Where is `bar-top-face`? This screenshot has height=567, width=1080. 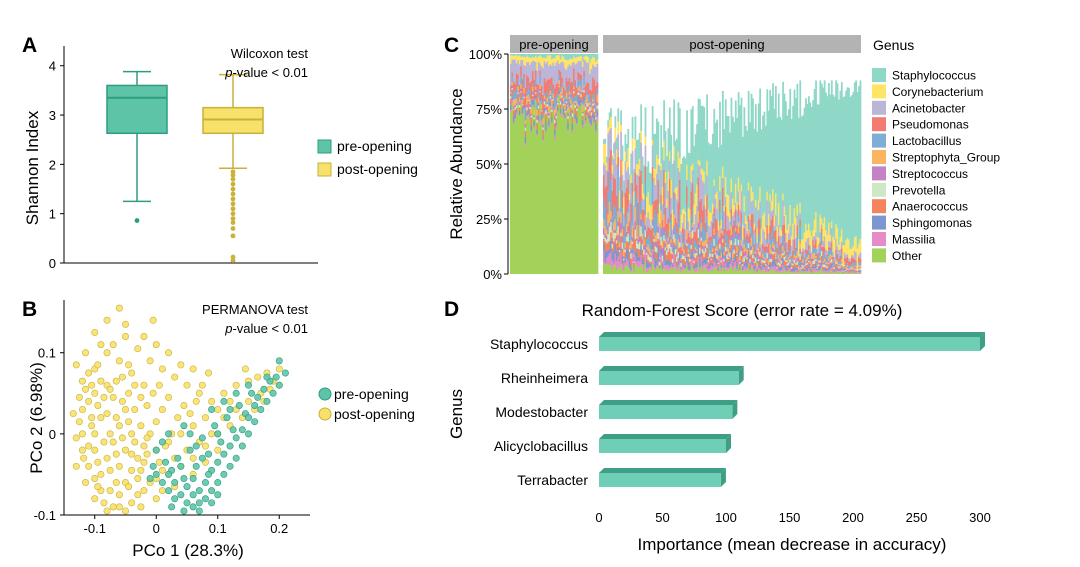
bar-top-face is located at coordinates (668, 402).